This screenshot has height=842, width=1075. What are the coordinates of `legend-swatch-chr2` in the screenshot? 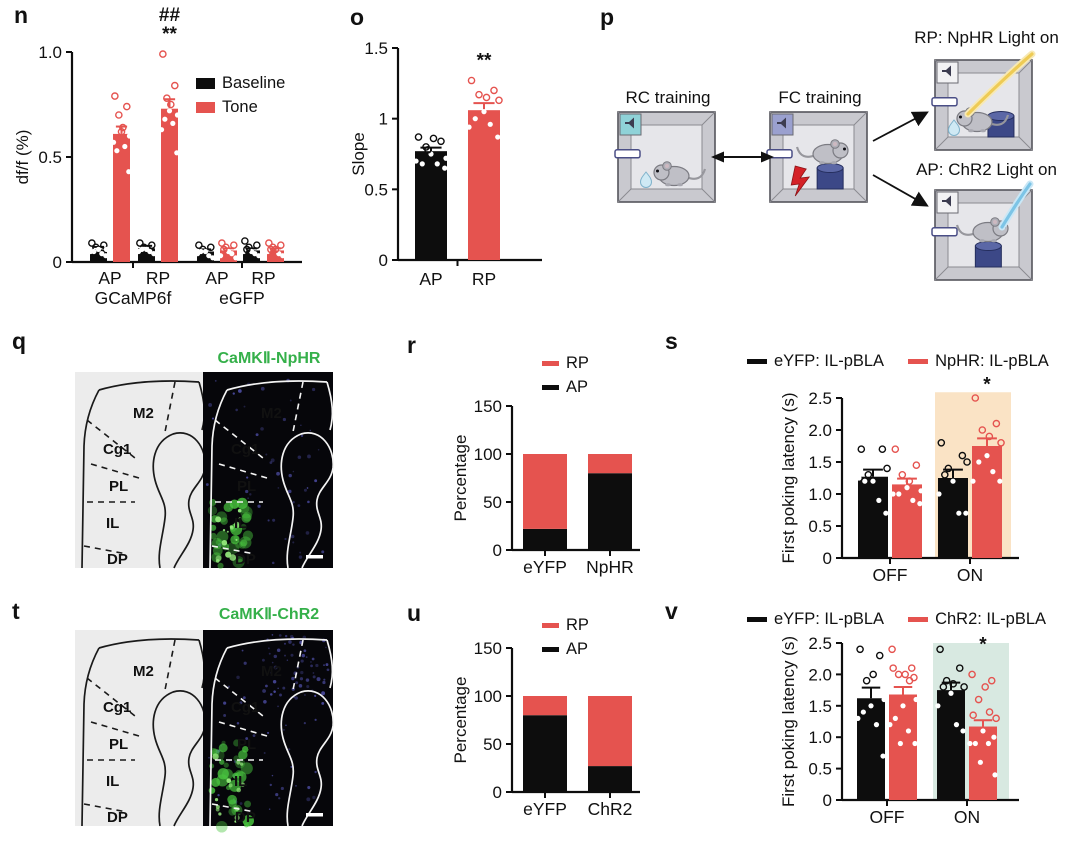 It's located at (918, 619).